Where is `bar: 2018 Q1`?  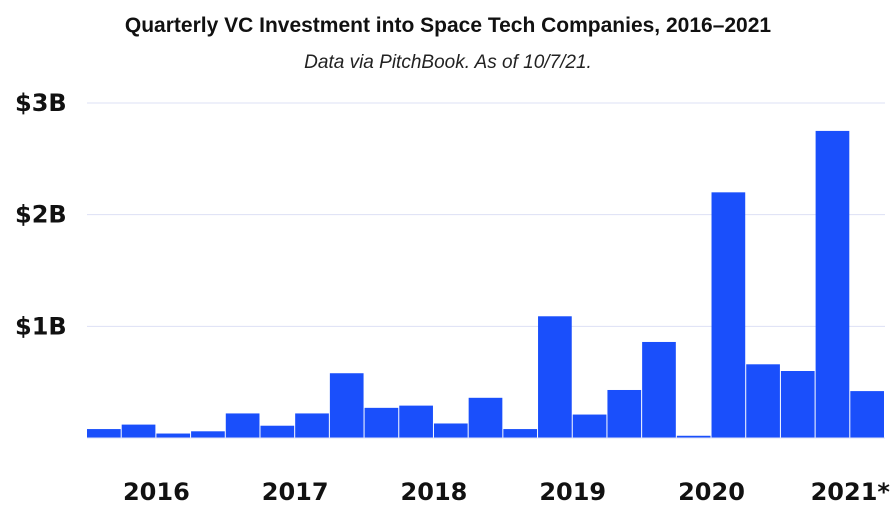
bar: 2018 Q1 is located at coordinates (381, 422).